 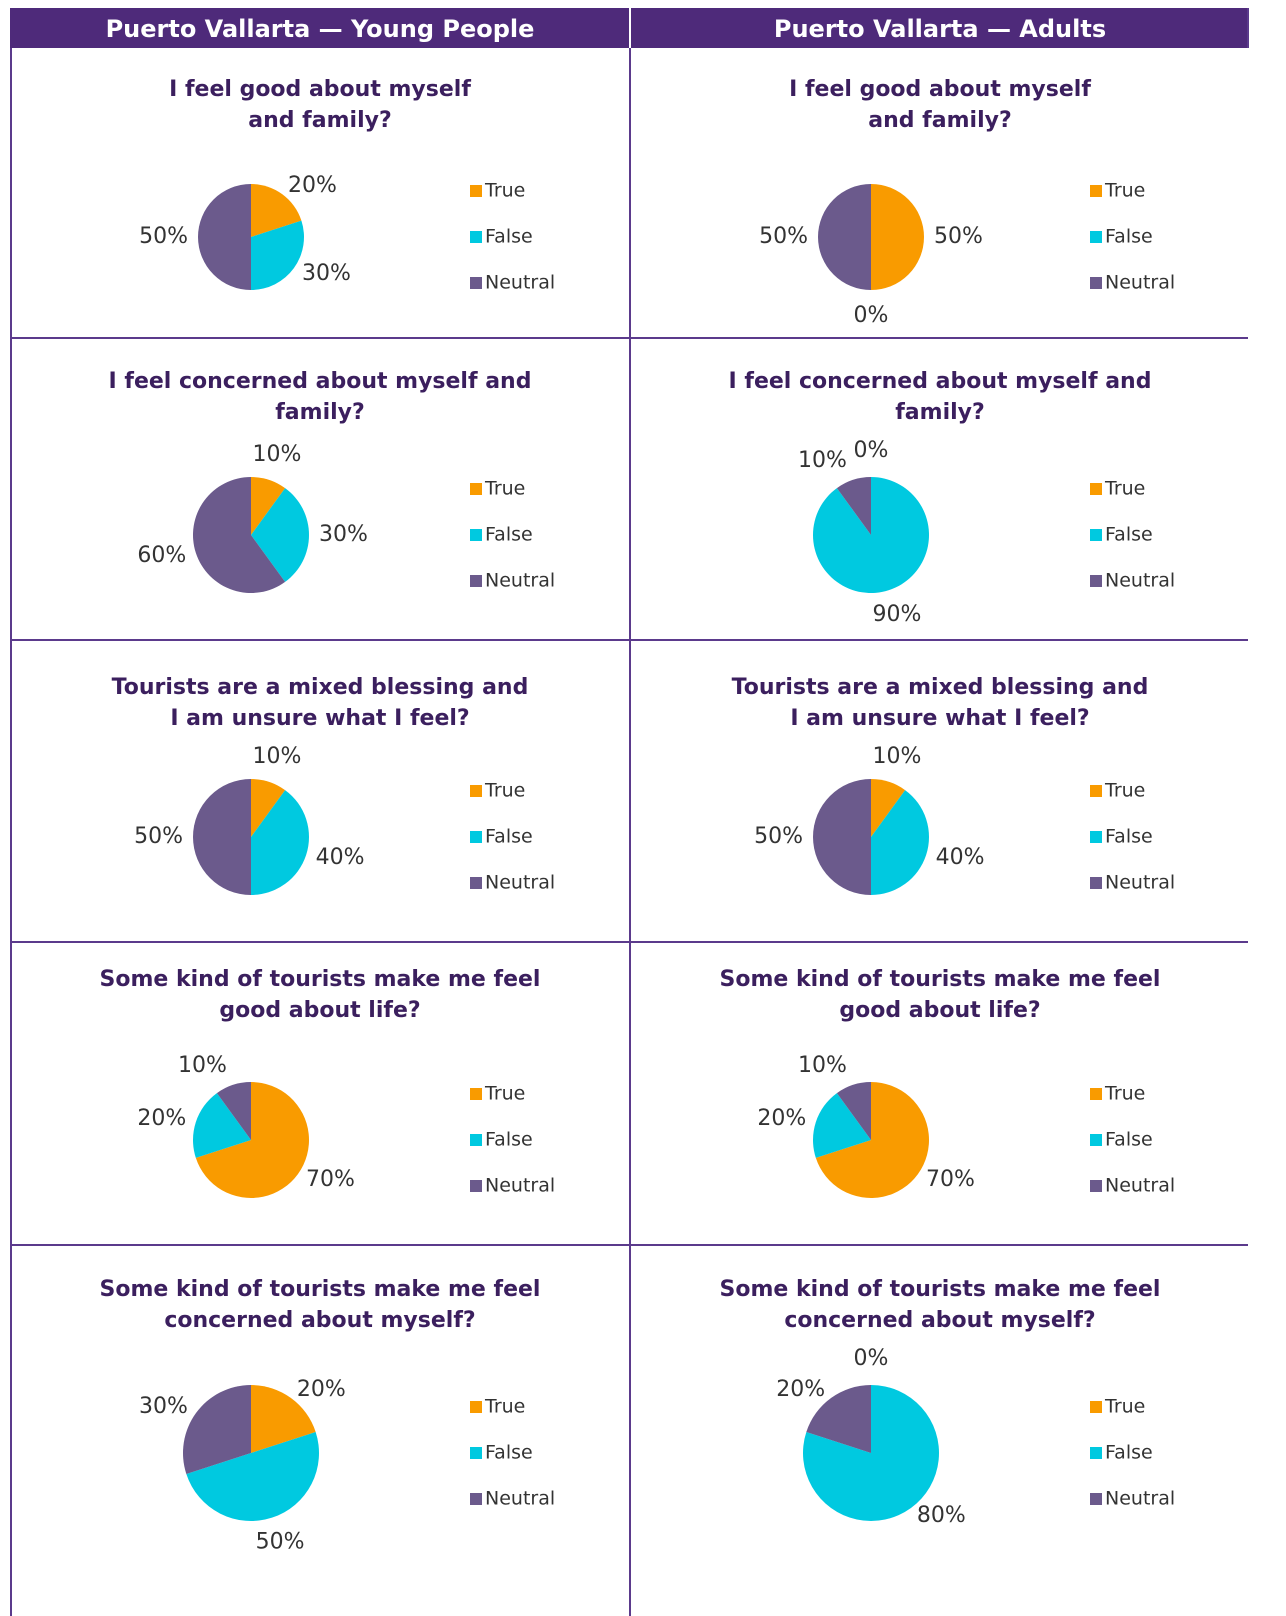 What do you see at coordinates (897, 614) in the screenshot?
I see `data-label: 90%` at bounding box center [897, 614].